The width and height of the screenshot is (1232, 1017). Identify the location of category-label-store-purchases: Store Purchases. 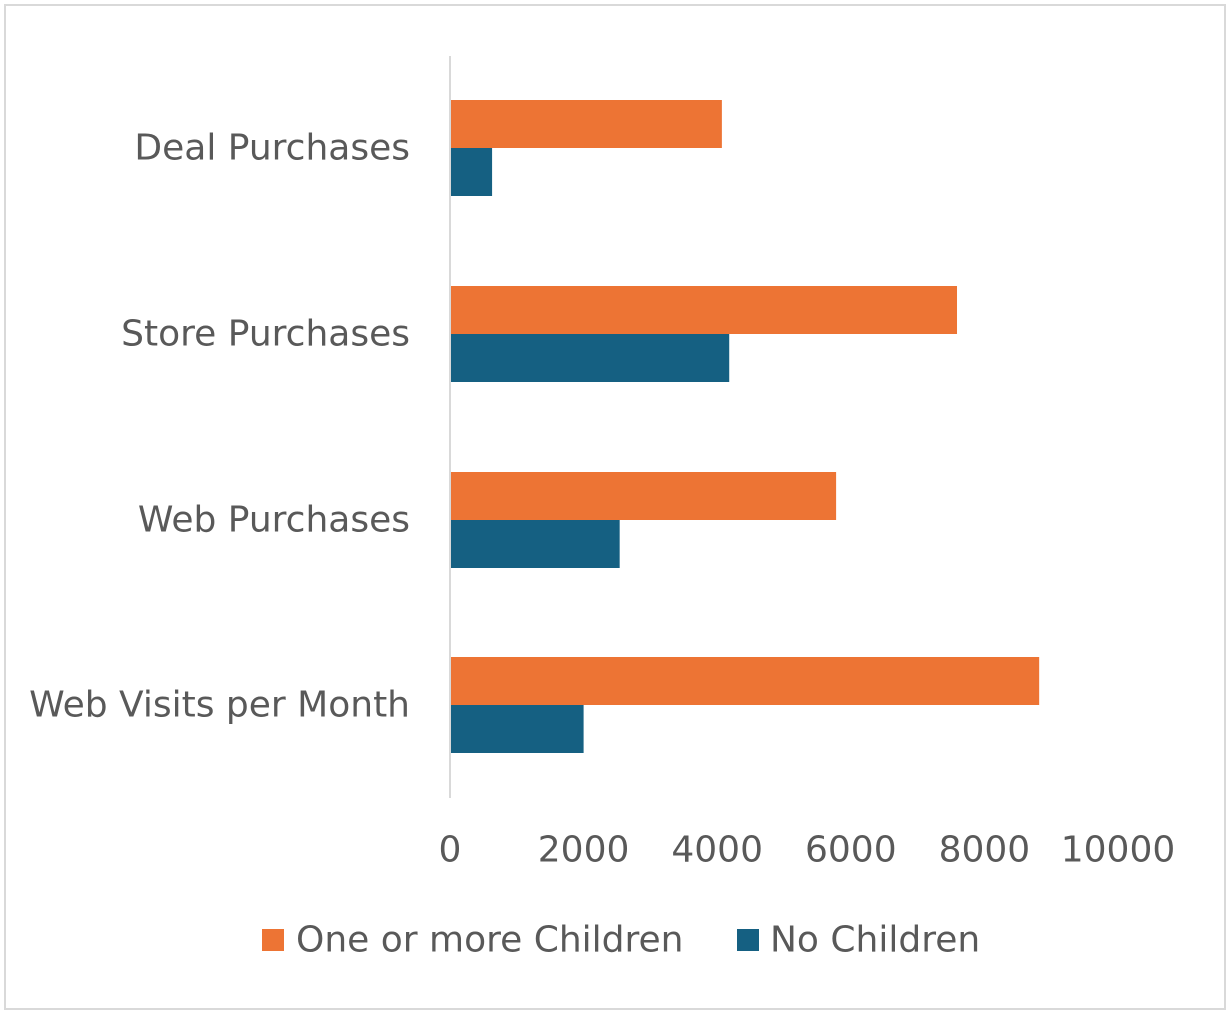
(265, 334).